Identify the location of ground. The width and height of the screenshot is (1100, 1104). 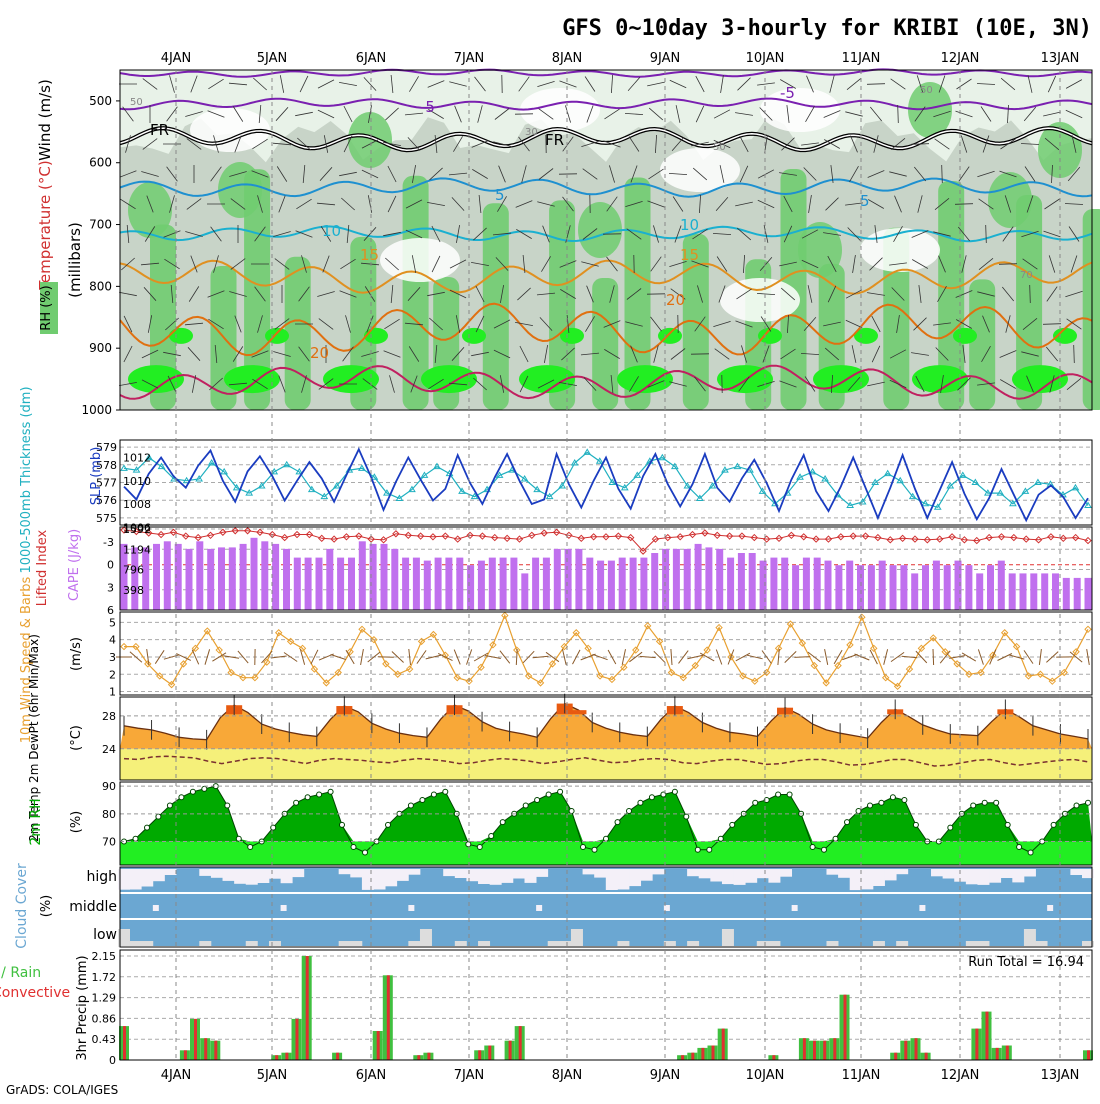
(606, 425).